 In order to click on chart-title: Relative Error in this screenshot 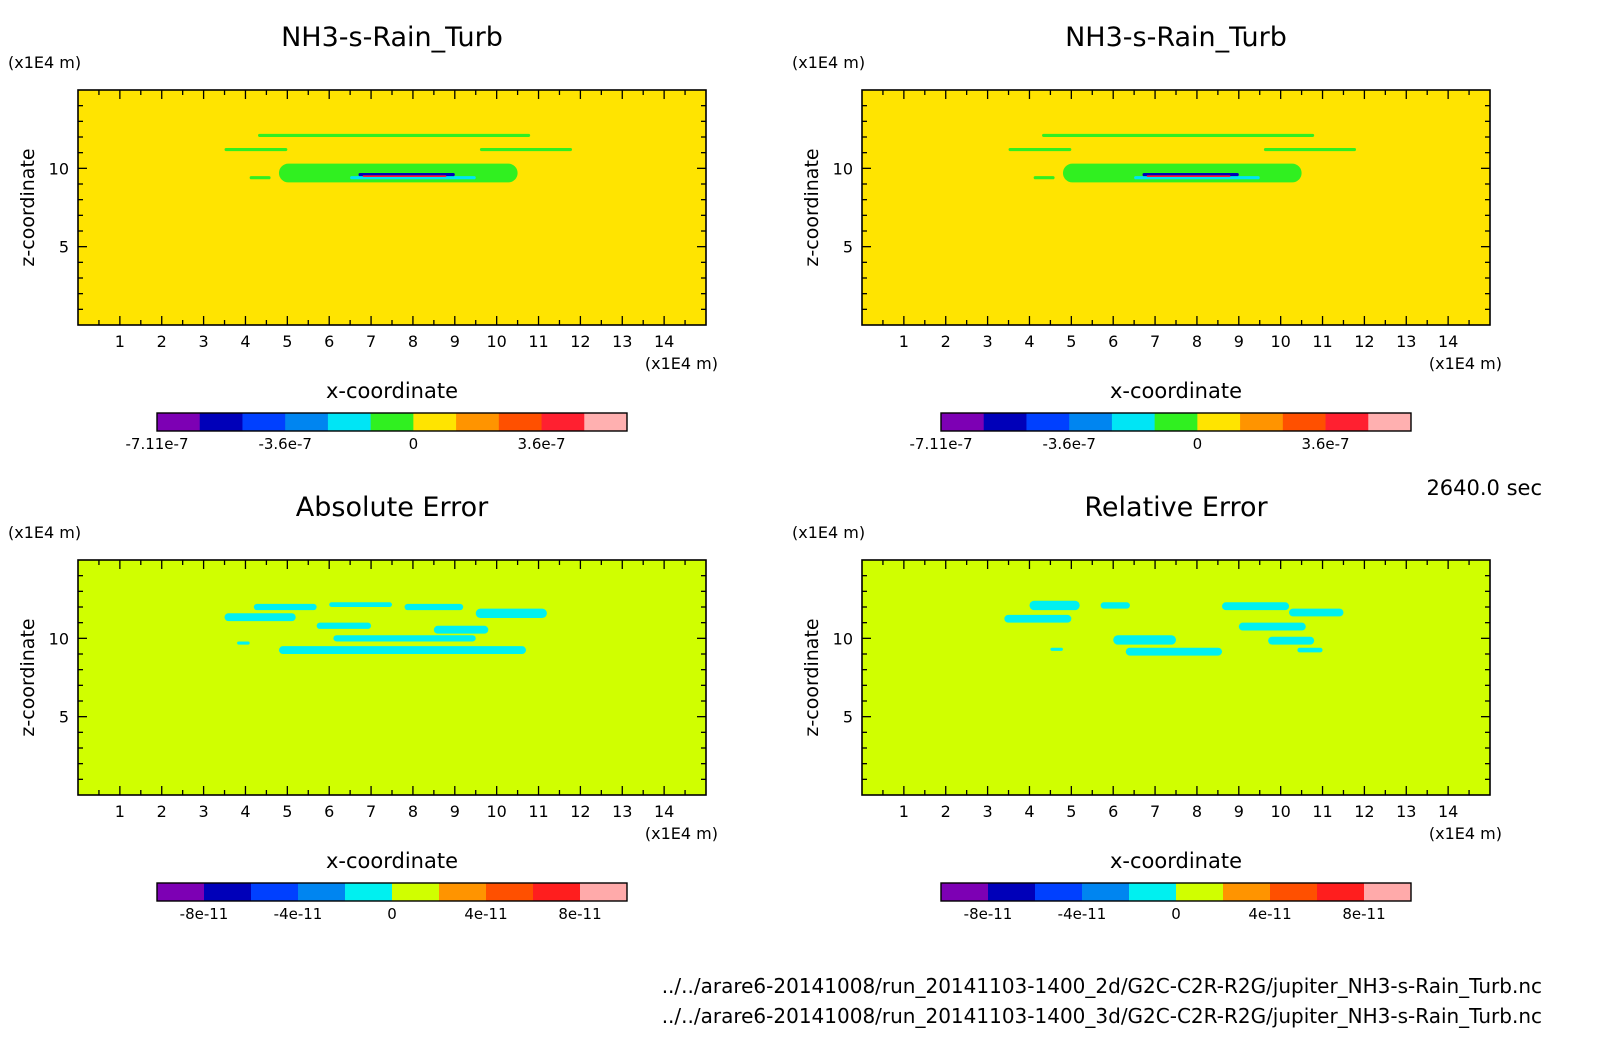, I will do `click(1176, 507)`.